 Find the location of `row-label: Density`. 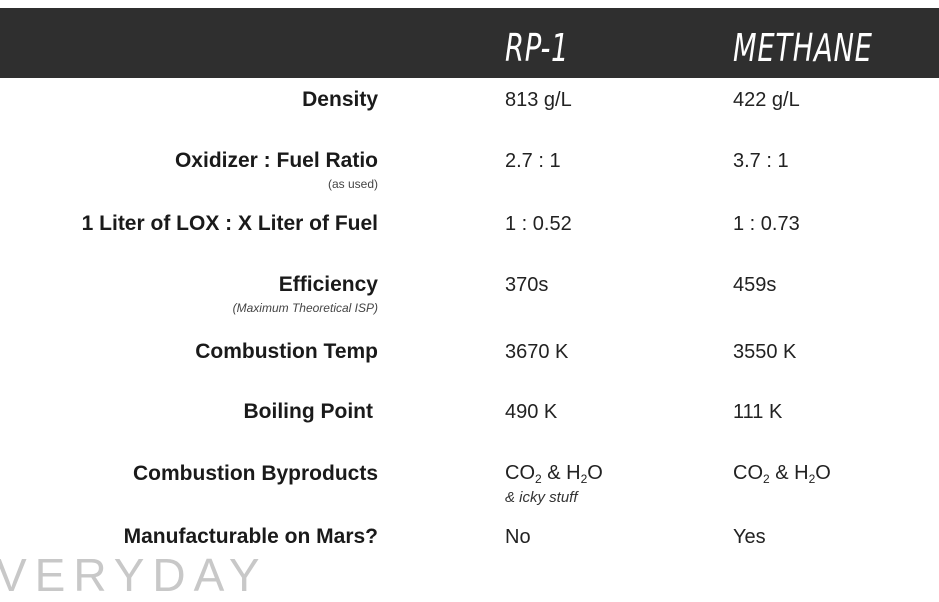

row-label: Density is located at coordinates (340, 99).